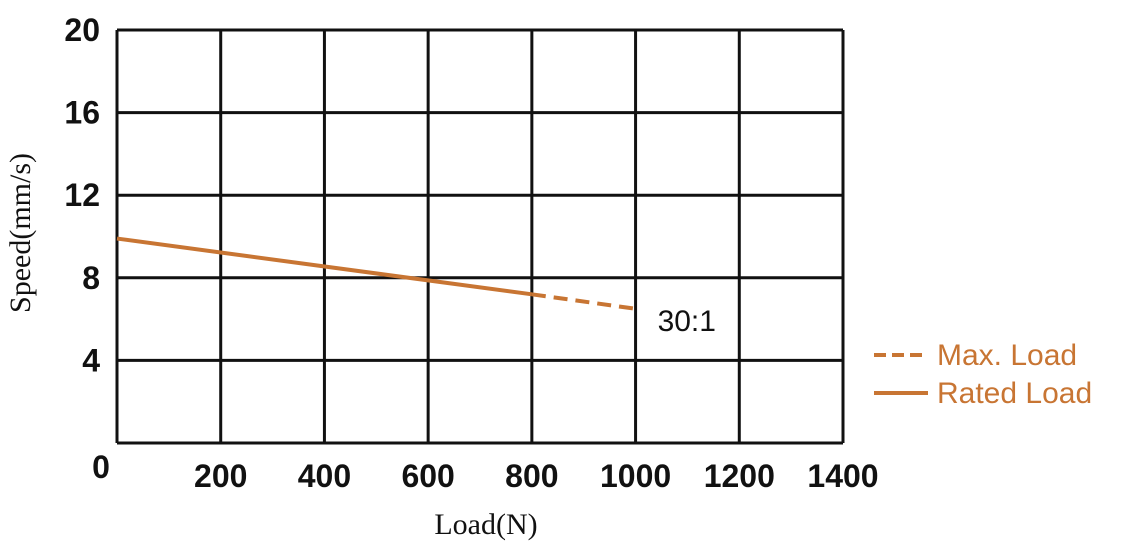  I want to click on series-lines, so click(376, 273).